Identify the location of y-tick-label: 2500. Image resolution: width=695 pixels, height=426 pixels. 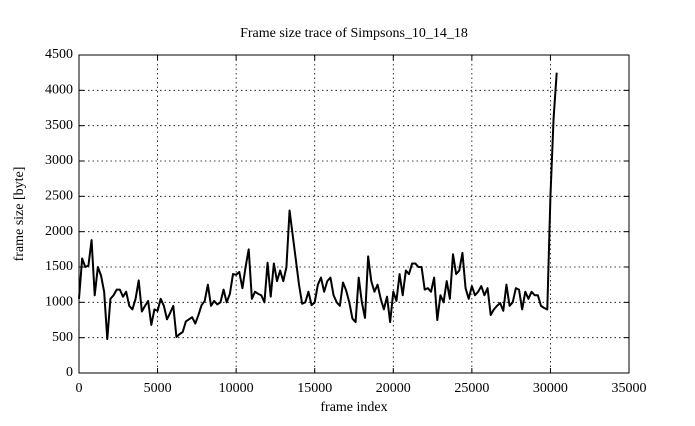
(59, 196).